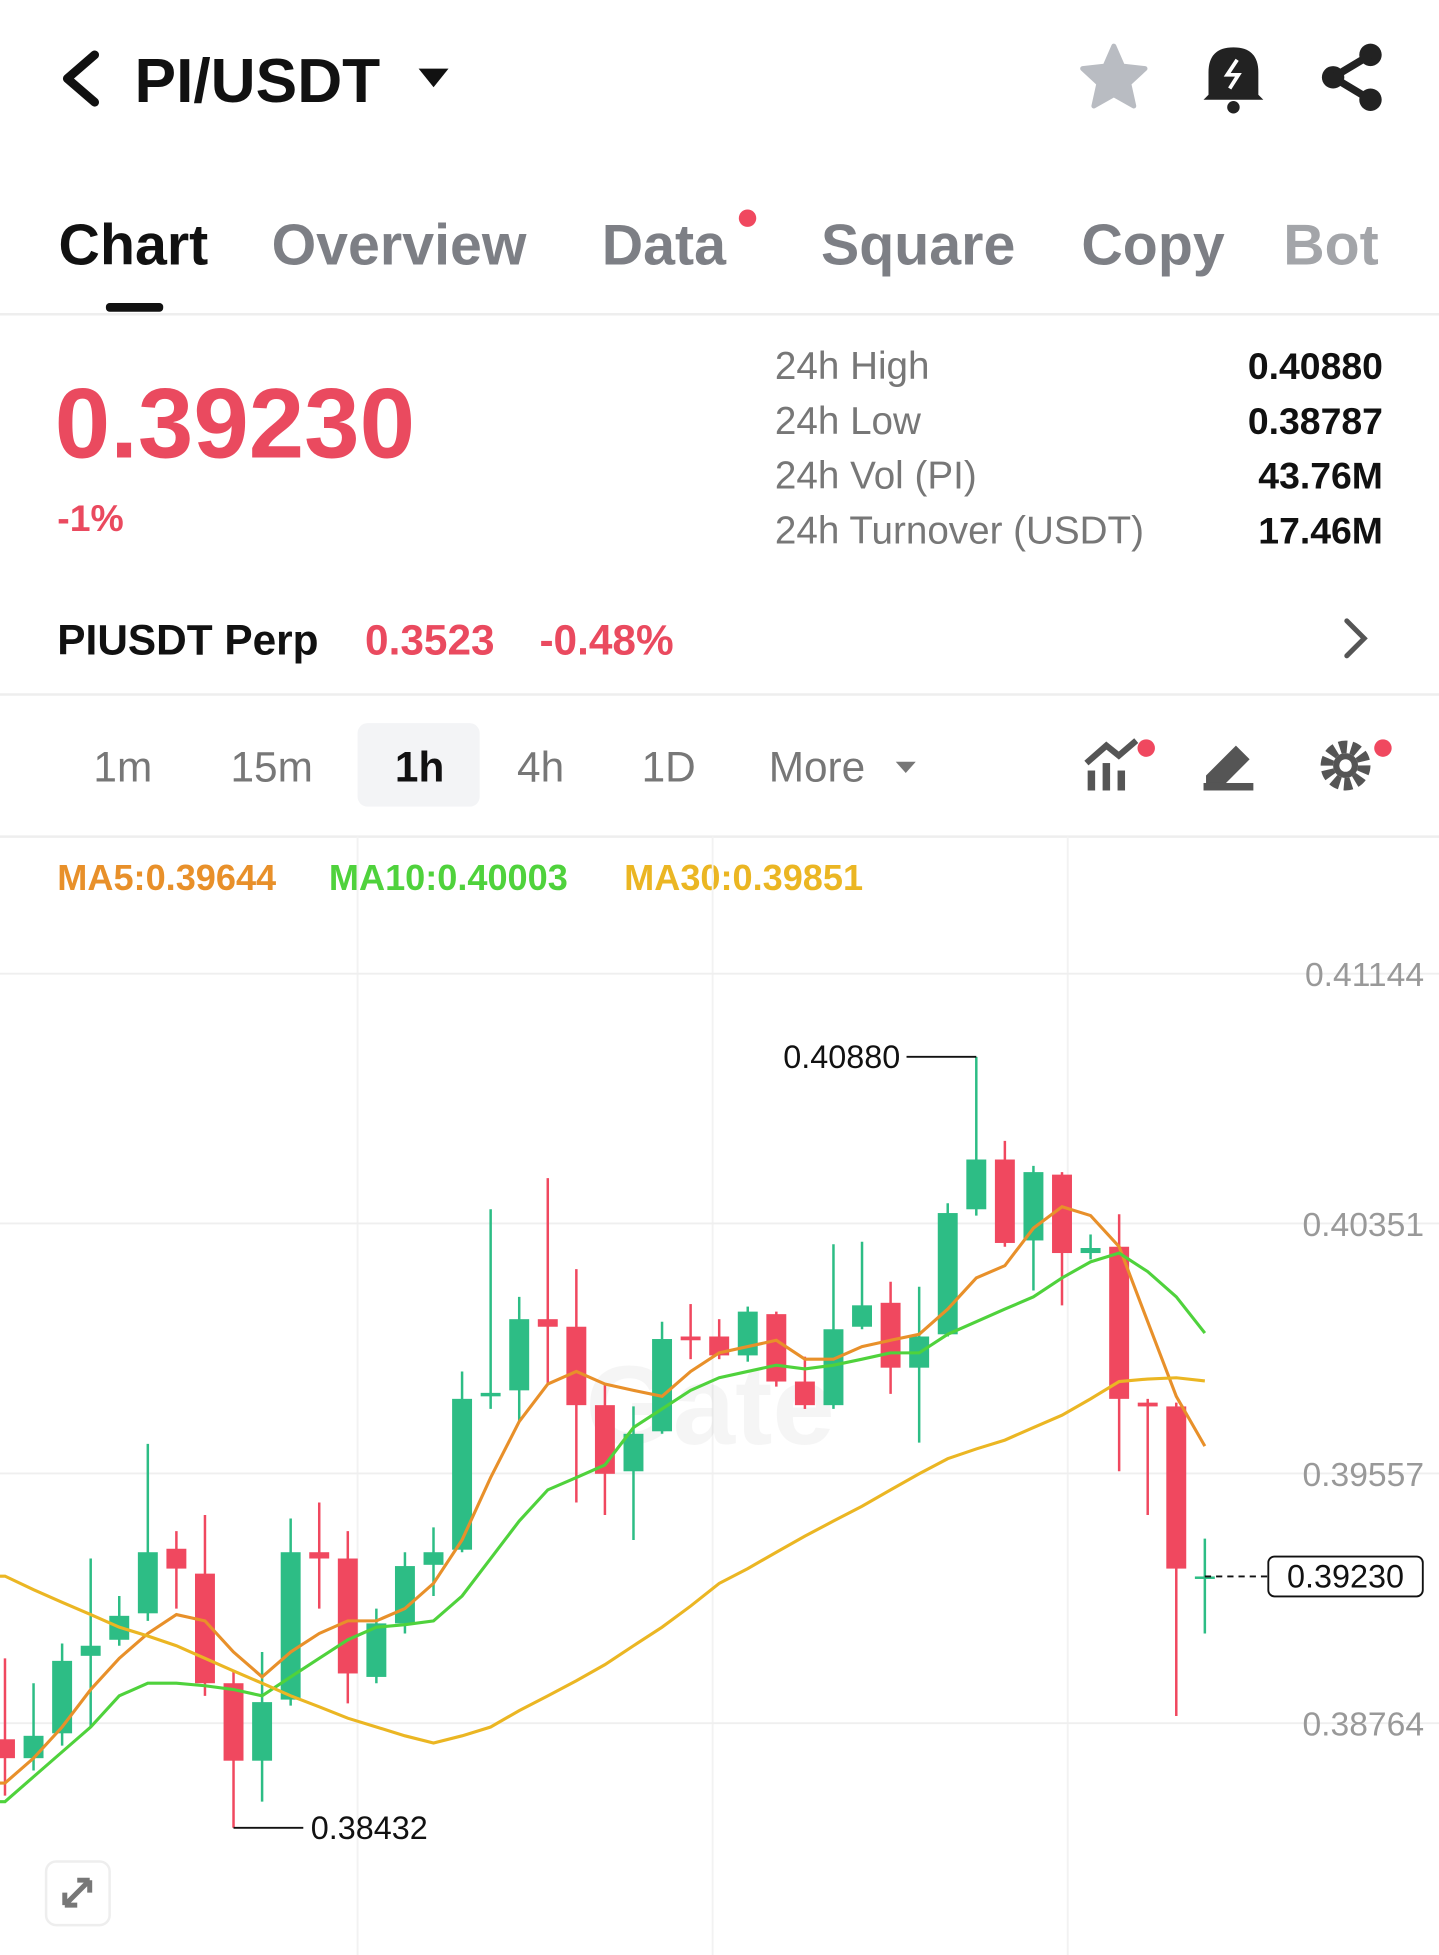 The image size is (1439, 1955). Describe the element at coordinates (369, 1828) in the screenshot. I see `low-label: 0.38432` at that location.